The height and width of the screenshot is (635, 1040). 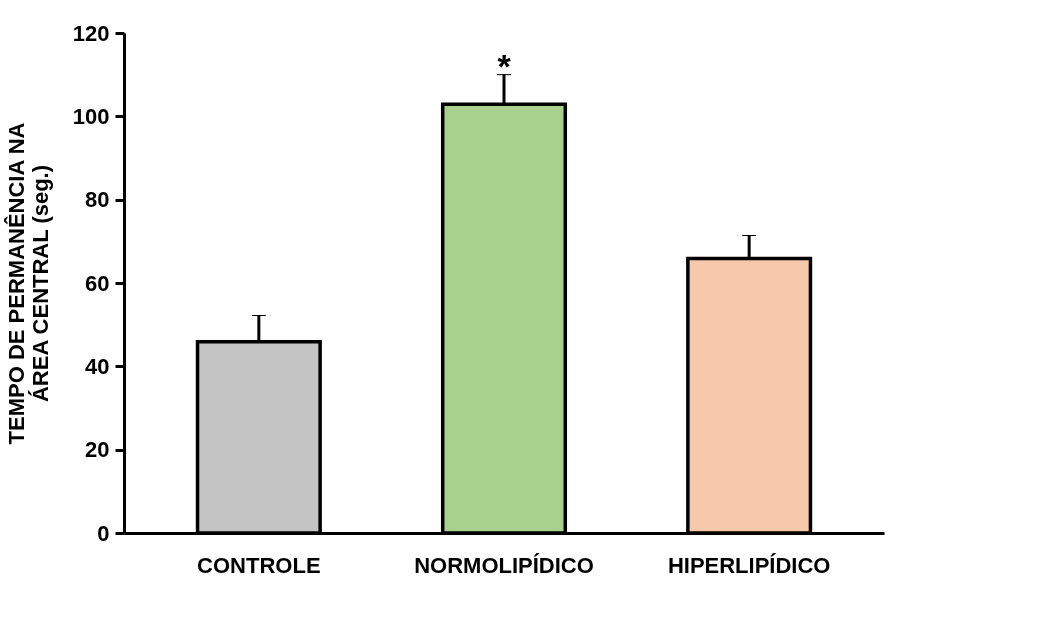 What do you see at coordinates (28, 283) in the screenshot?
I see `y-axis-title: TEMPO DE PERMANÊNCIA NA ÁREA CENTRAL (seg.)` at bounding box center [28, 283].